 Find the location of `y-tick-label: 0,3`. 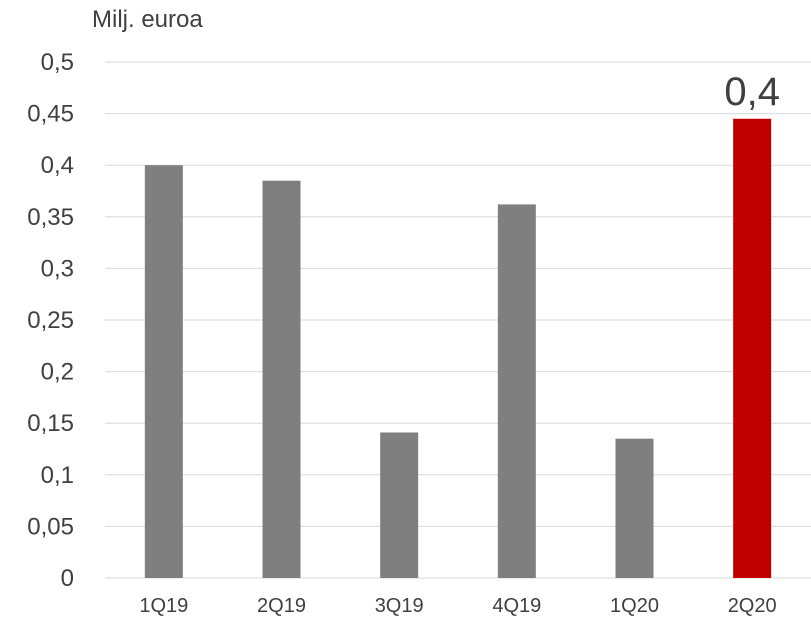

y-tick-label: 0,3 is located at coordinates (57, 268).